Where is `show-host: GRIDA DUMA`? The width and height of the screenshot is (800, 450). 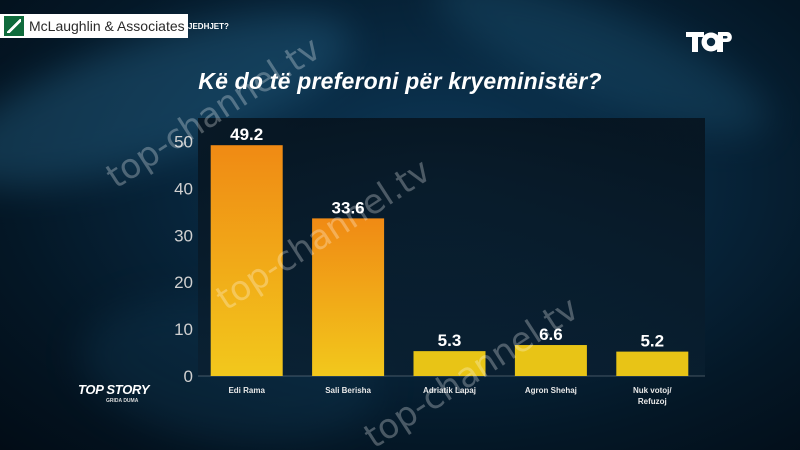
show-host: GRIDA DUMA is located at coordinates (122, 401).